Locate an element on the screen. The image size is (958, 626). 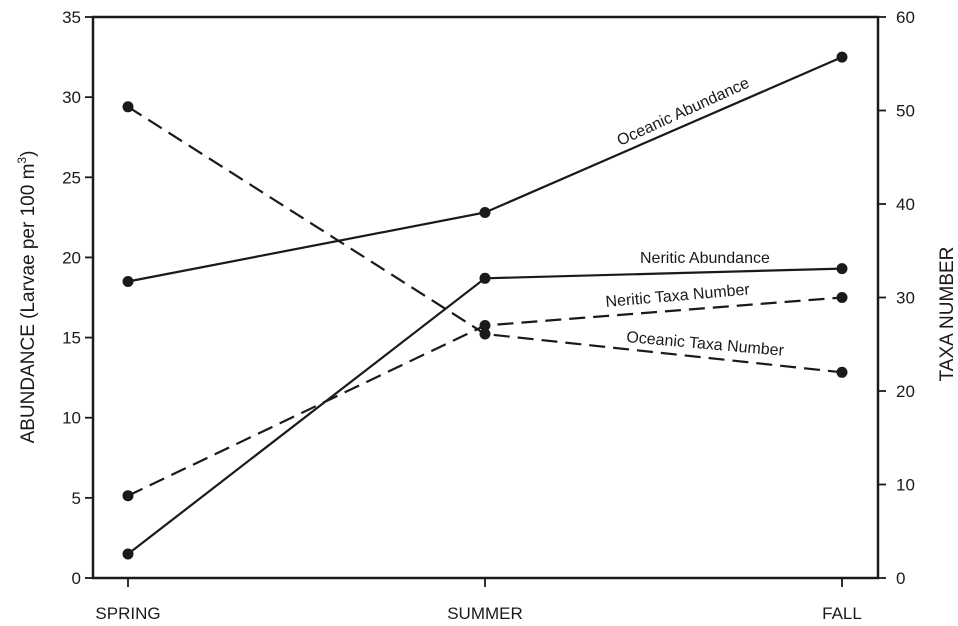
y-axis-left-title-superscript: 3 is located at coordinates (22, 160).